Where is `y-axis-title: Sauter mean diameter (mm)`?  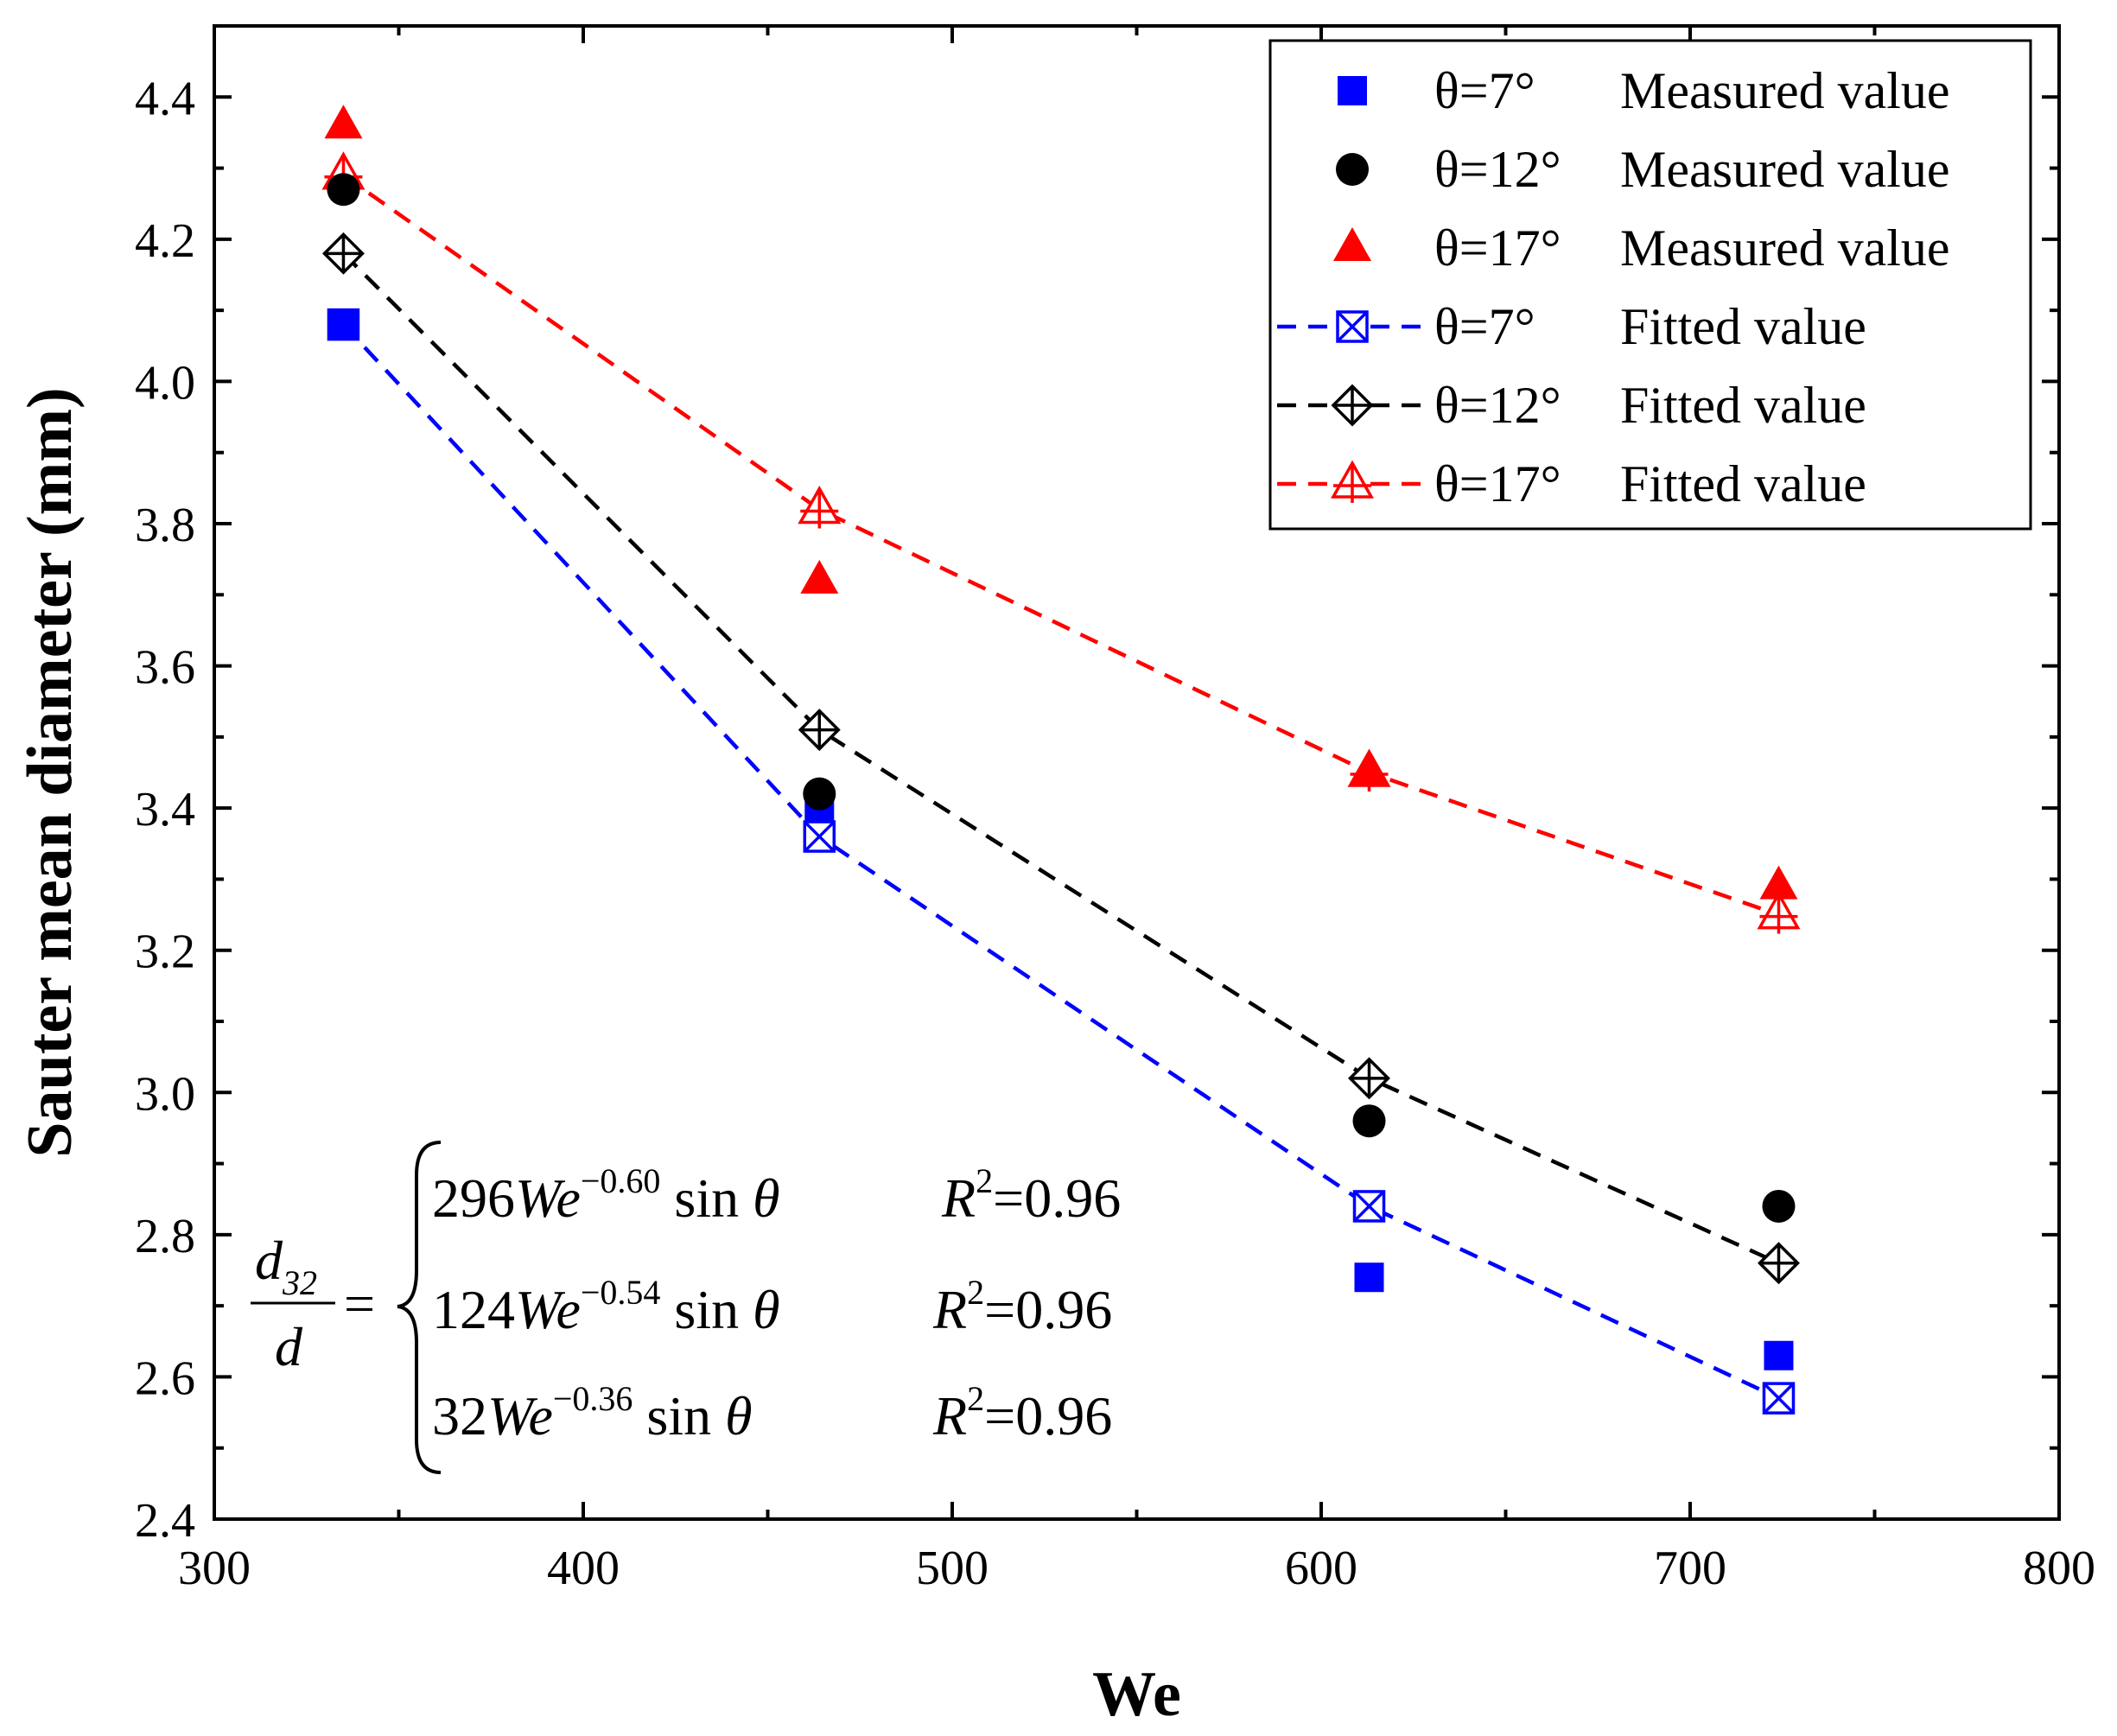 y-axis-title: Sauter mean diameter (mm) is located at coordinates (51, 772).